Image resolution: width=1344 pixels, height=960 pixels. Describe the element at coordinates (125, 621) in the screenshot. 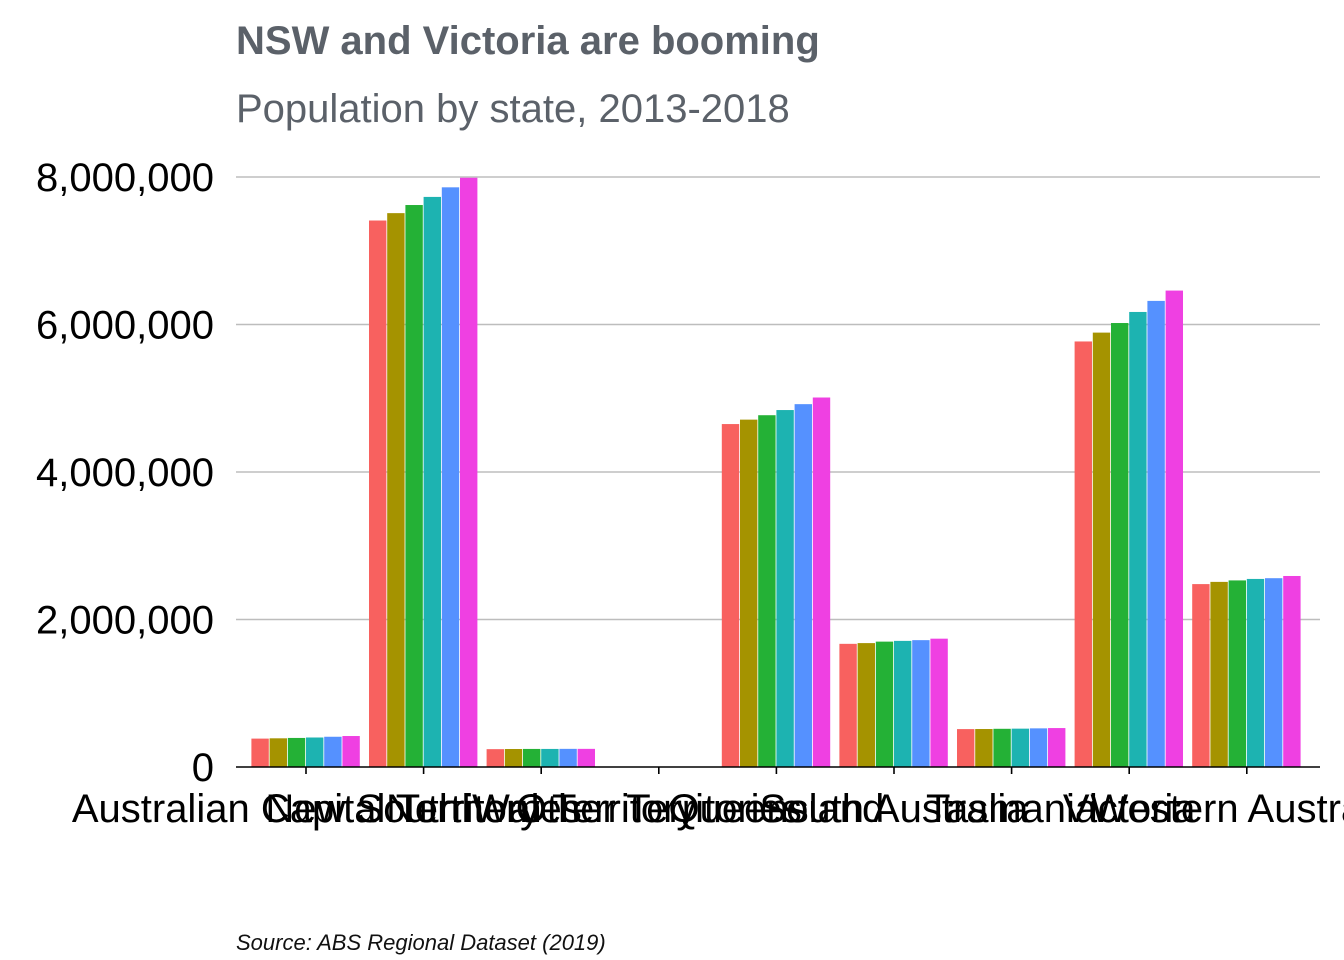

I see `y-tick-label: 2,000,000` at that location.